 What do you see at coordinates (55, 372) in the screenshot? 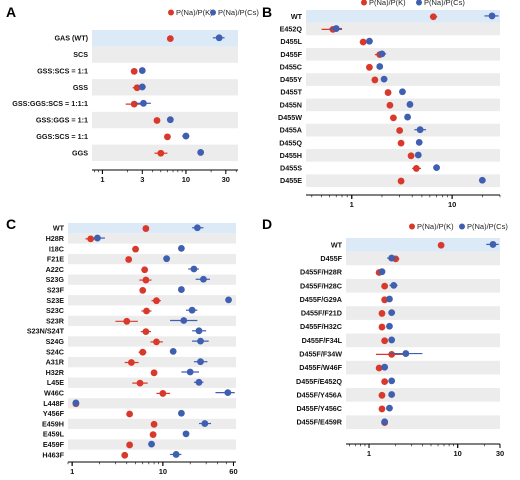
I see `row-label: H32R` at bounding box center [55, 372].